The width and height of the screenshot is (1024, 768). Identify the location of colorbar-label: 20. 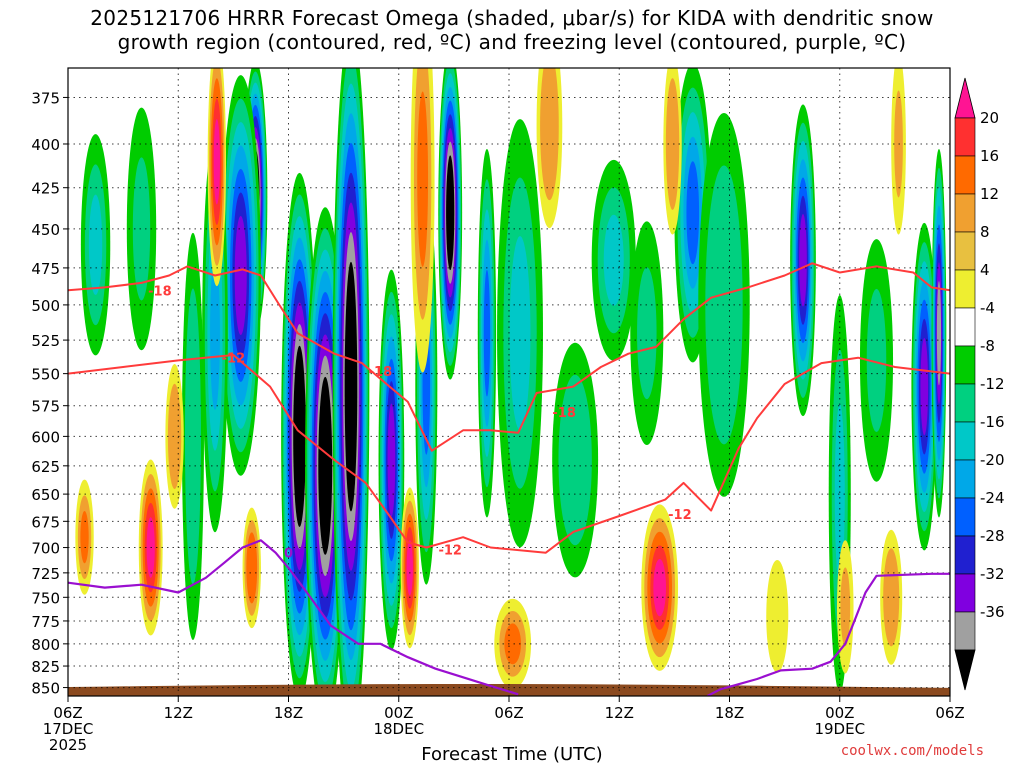
(989, 118).